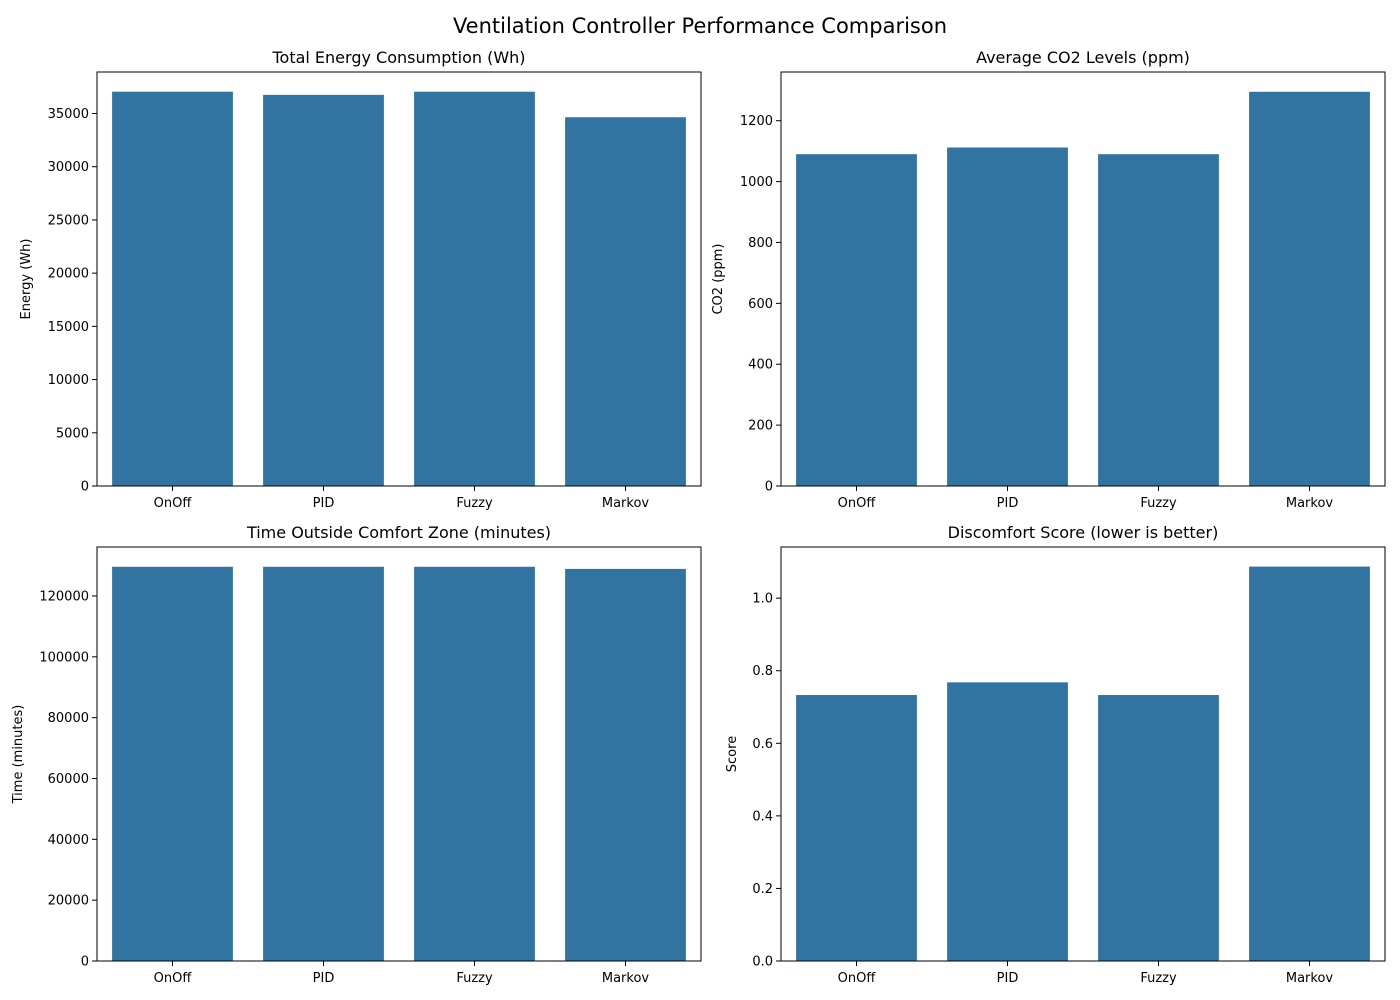  Describe the element at coordinates (72, 433) in the screenshot. I see `y-tick-label: 5000` at that location.